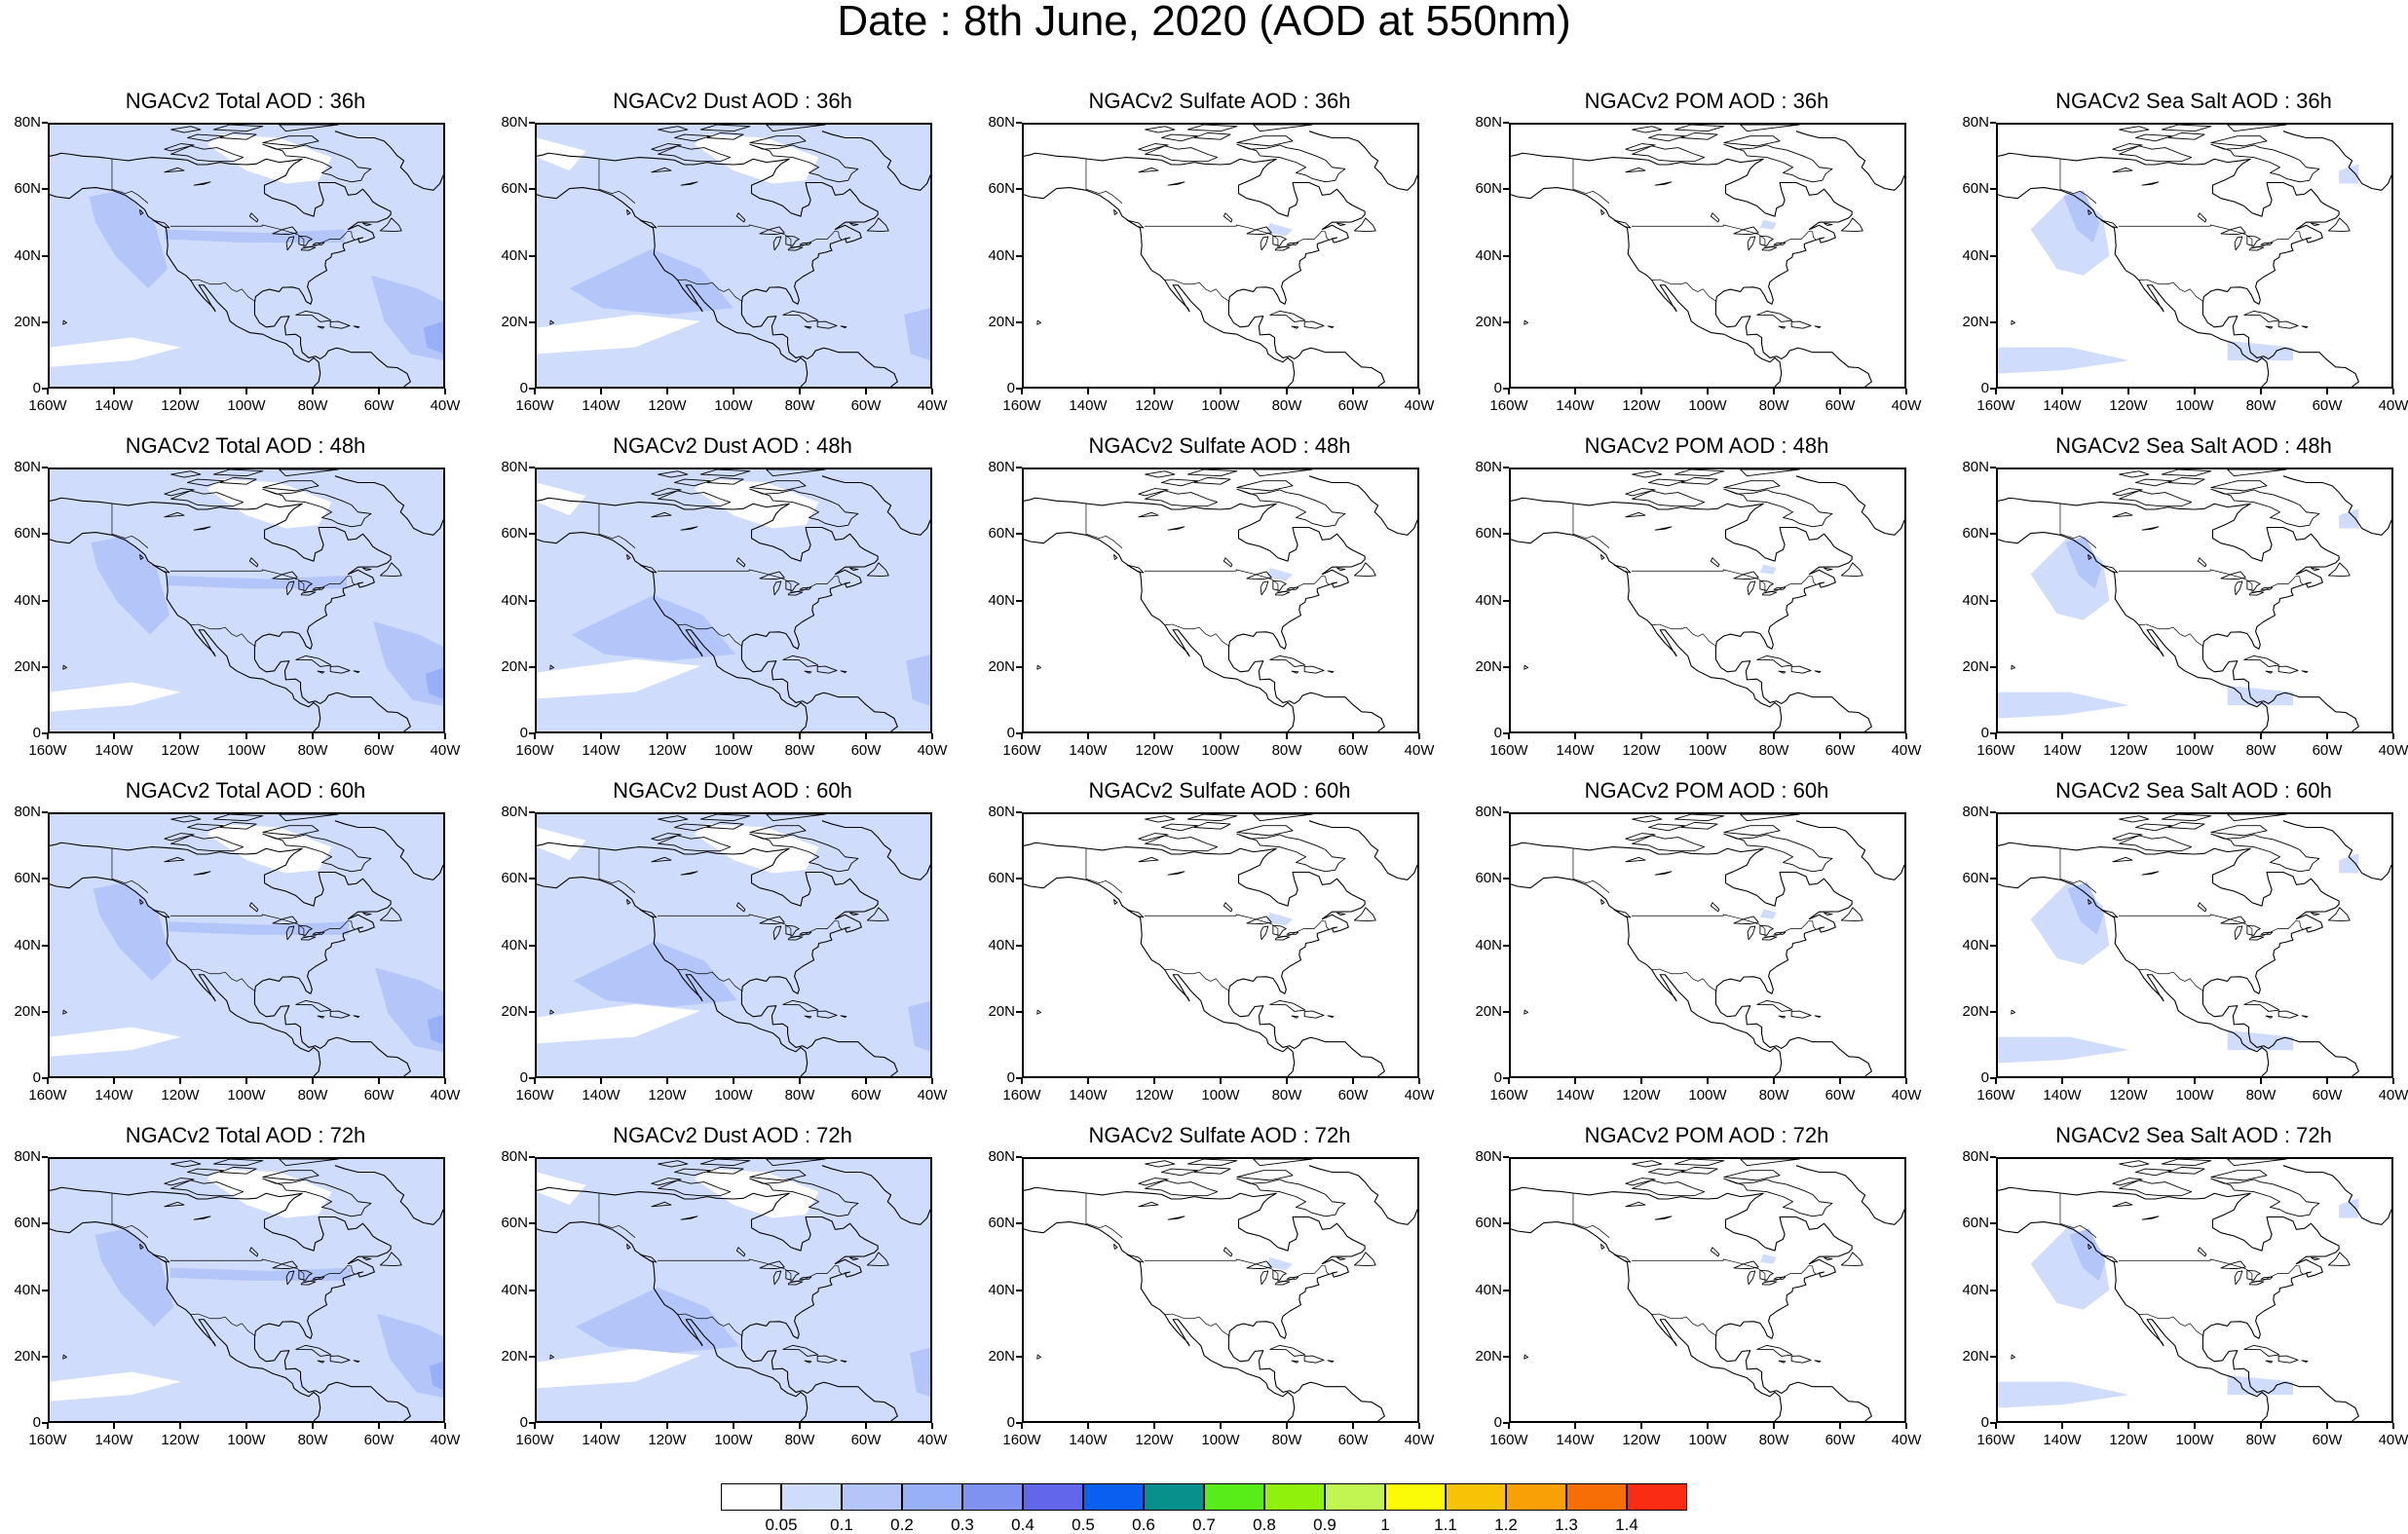  I want to click on lon-tick-label: 100W, so click(2194, 750).